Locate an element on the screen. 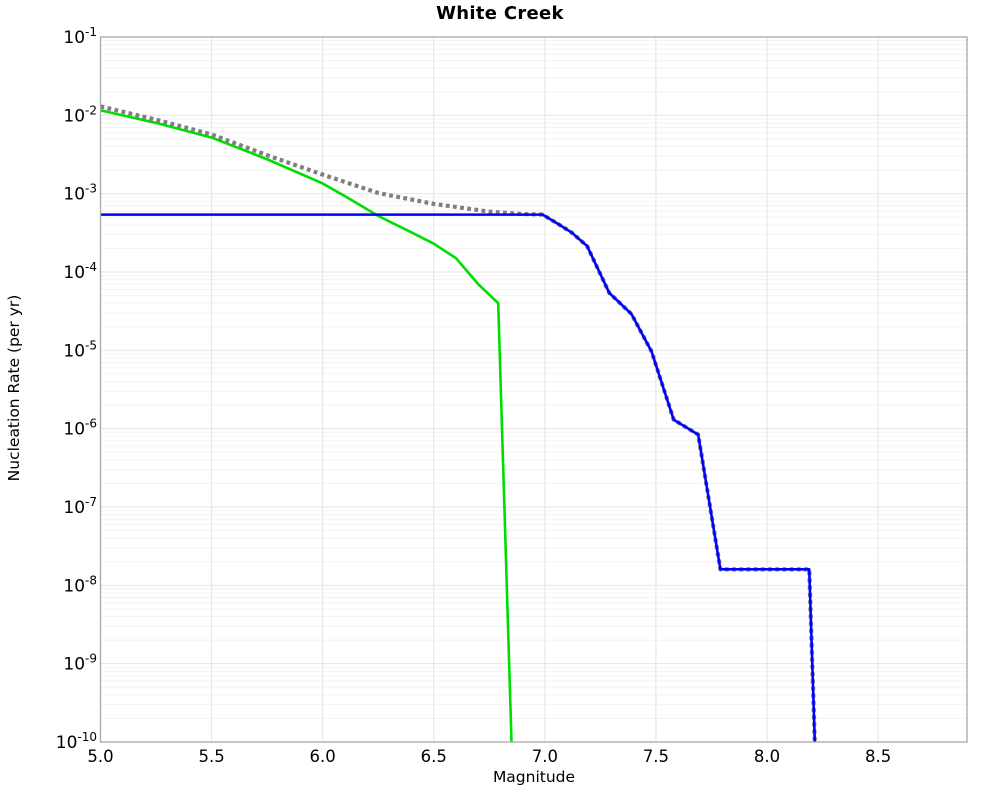 This screenshot has width=1000, height=800. y-tick-label: 10⁻³ is located at coordinates (80, 193).